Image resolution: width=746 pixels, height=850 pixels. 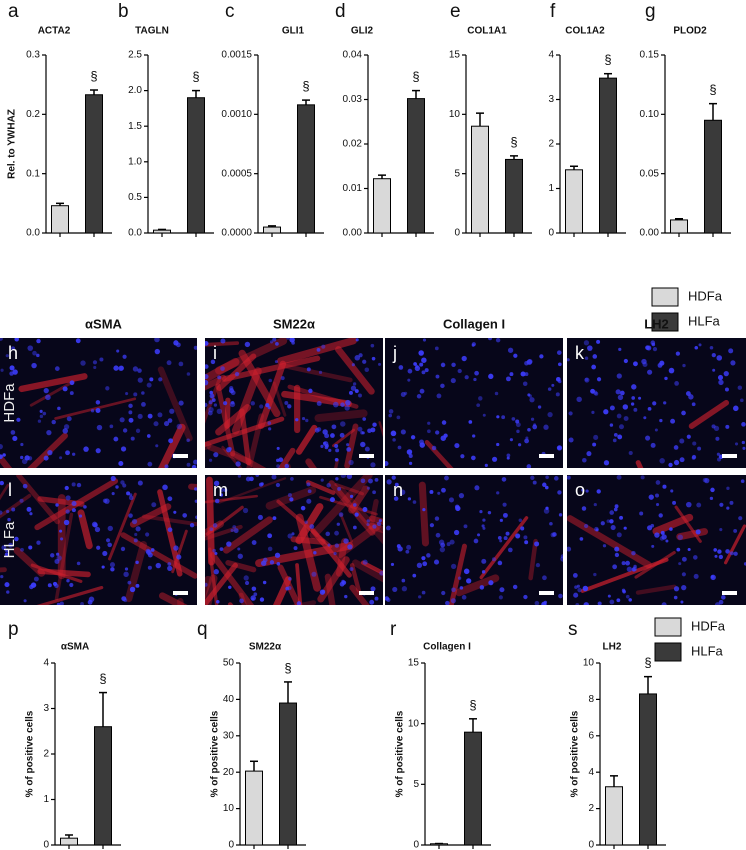 What do you see at coordinates (353, 188) in the screenshot?
I see `y-tick-label: 0.01` at bounding box center [353, 188].